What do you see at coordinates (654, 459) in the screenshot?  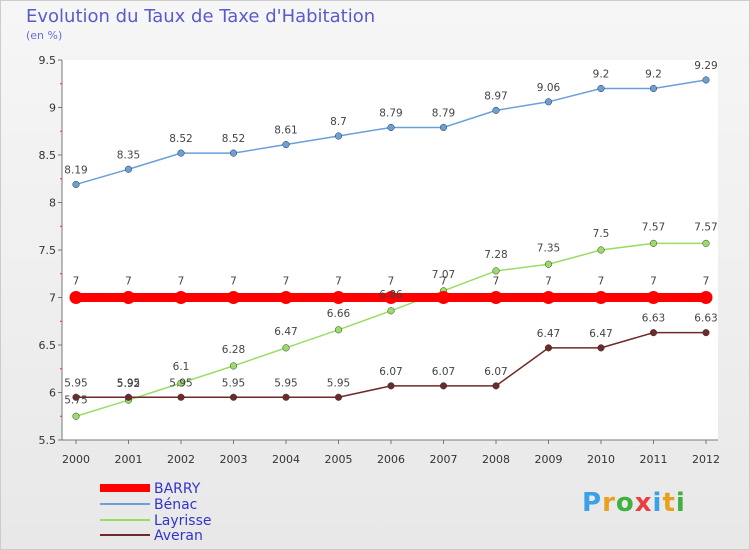 I see `x-tick-label: 2011` at bounding box center [654, 459].